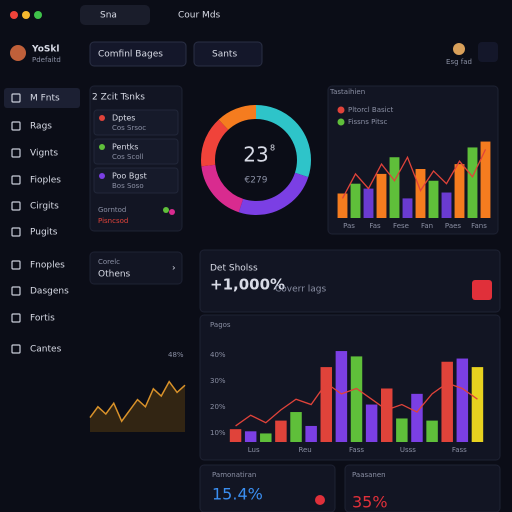 This screenshot has height=512, width=512. I want to click on x-label: Fas, so click(375, 226).